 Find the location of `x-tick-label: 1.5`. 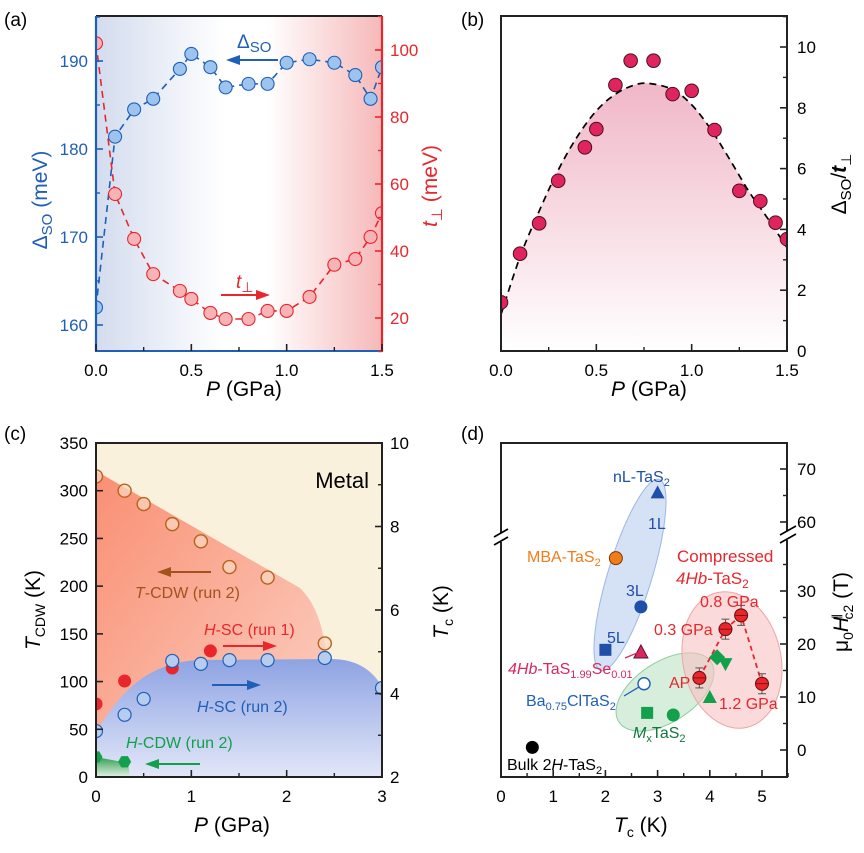

x-tick-label: 1.5 is located at coordinates (382, 370).